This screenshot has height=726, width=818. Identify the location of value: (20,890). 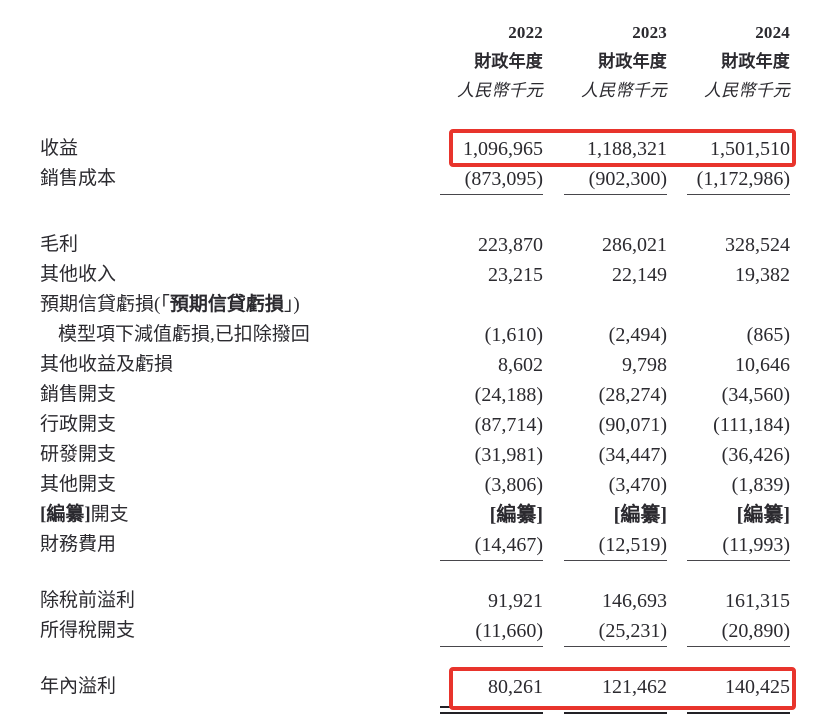
(738, 631).